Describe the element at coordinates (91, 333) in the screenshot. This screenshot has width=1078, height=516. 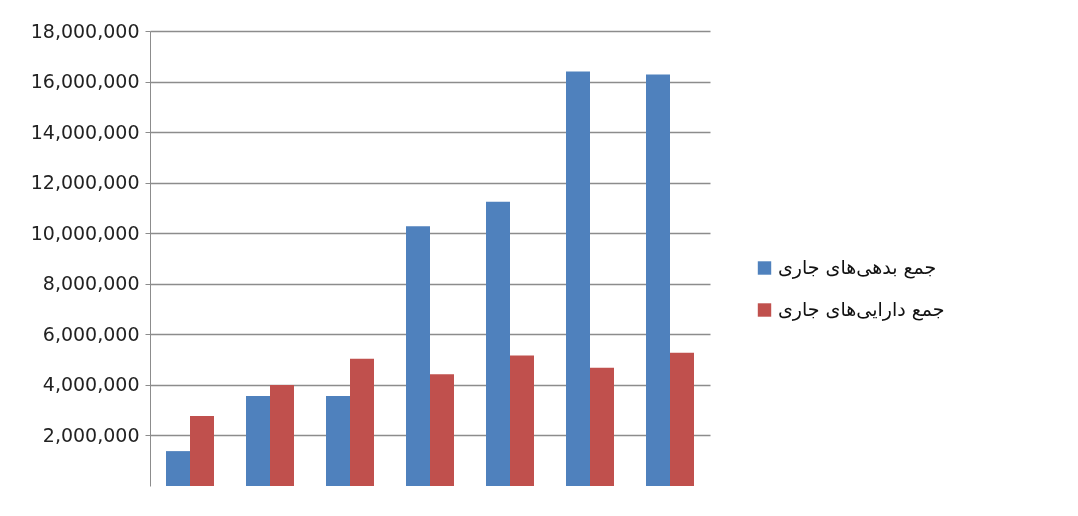
I see `y-tick-label: 6,000,000` at that location.